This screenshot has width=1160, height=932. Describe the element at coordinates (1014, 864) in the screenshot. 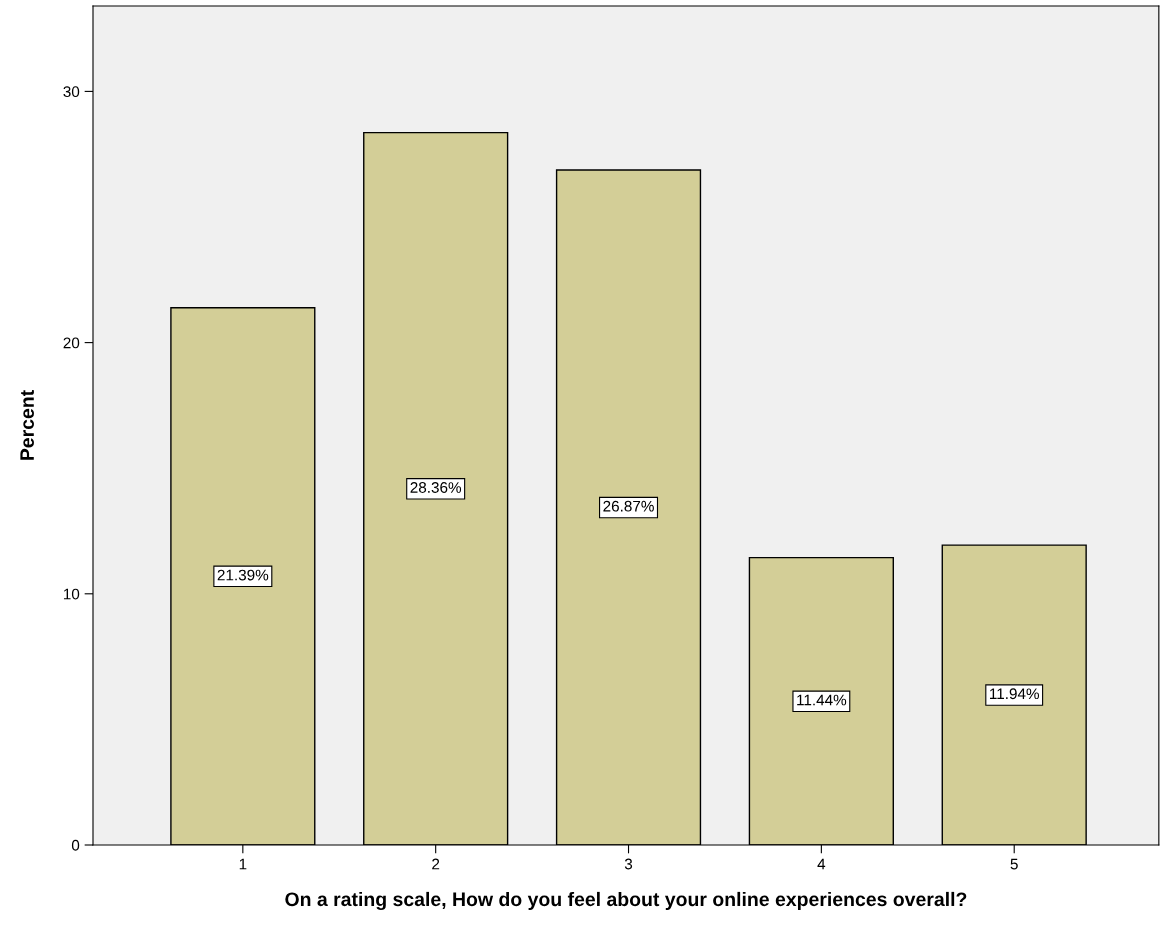

I see `x-tick-label: 5` at that location.